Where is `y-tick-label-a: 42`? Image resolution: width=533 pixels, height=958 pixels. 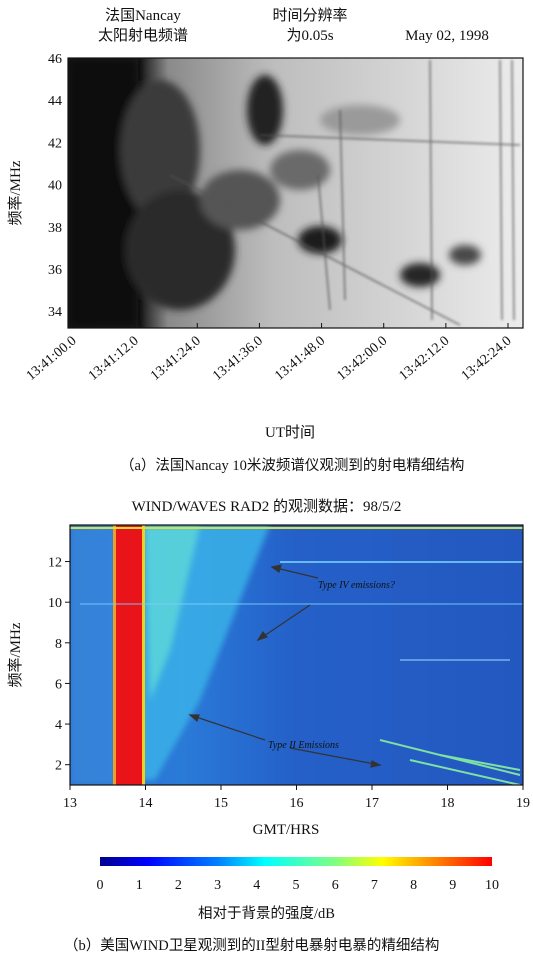
y-tick-label-a: 42 is located at coordinates (55, 143).